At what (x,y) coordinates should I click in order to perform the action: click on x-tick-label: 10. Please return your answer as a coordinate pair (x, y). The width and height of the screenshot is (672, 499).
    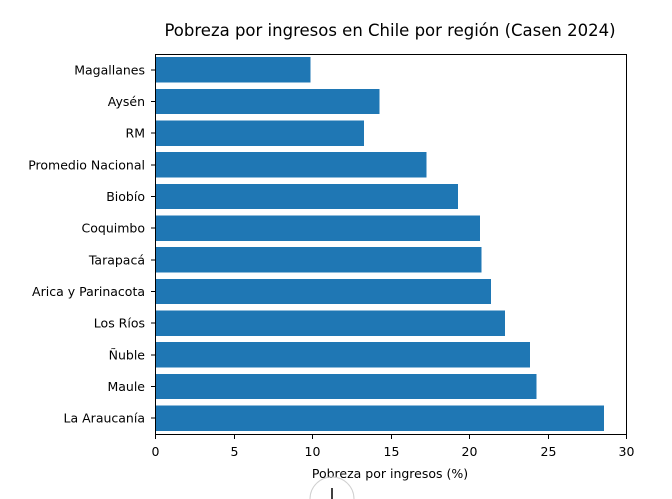
    Looking at the image, I should click on (313, 451).